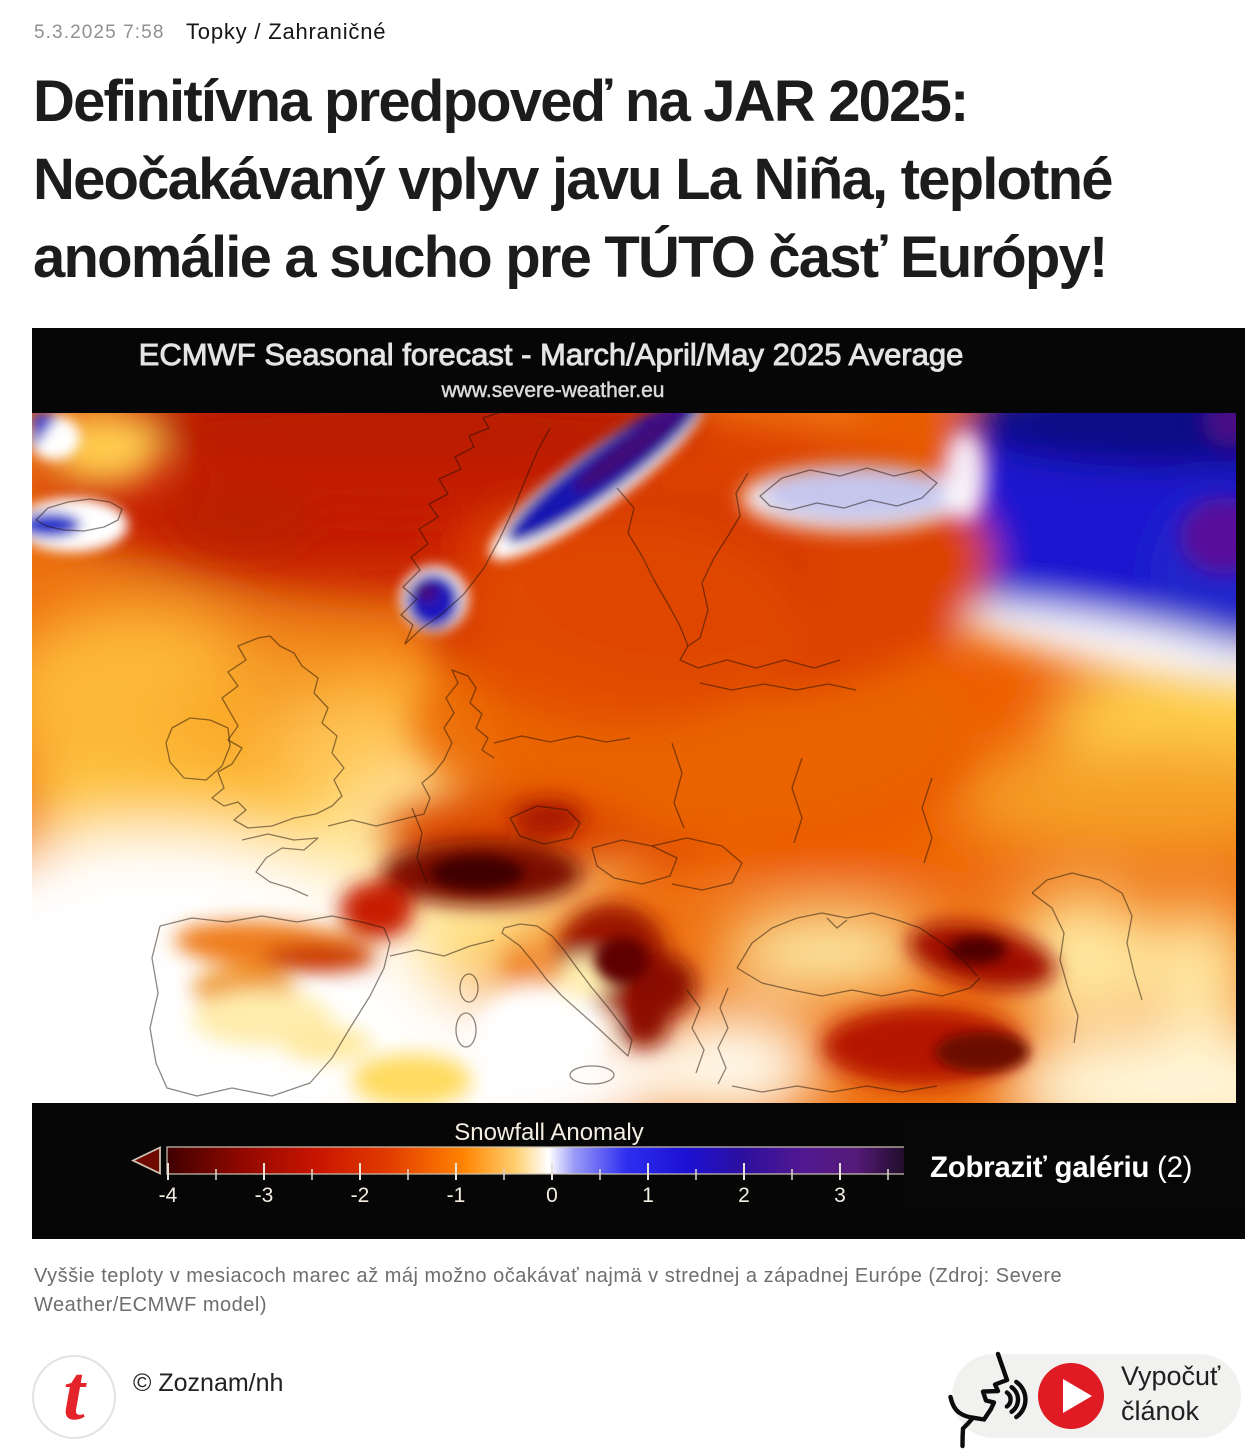 This screenshot has width=1250, height=1453. I want to click on svg-text: -3, so click(264, 1195).